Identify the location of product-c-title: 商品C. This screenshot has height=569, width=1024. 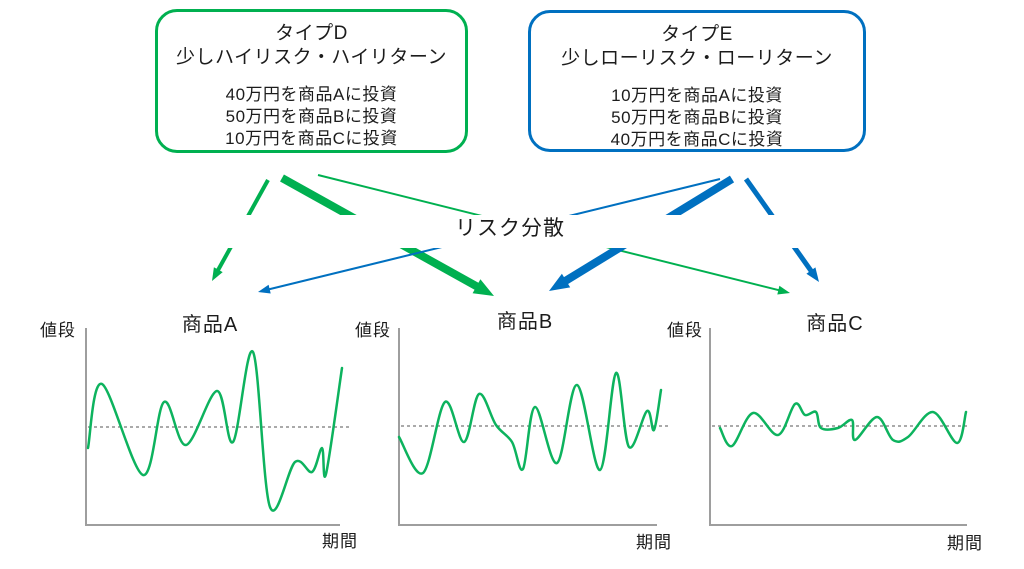
(835, 324).